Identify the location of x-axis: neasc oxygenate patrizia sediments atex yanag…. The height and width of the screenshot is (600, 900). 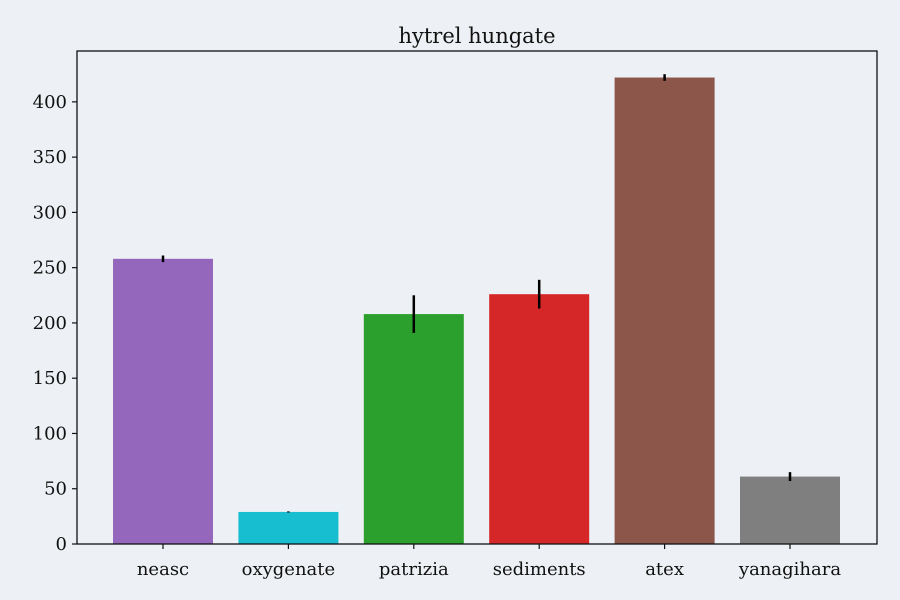
(489, 562).